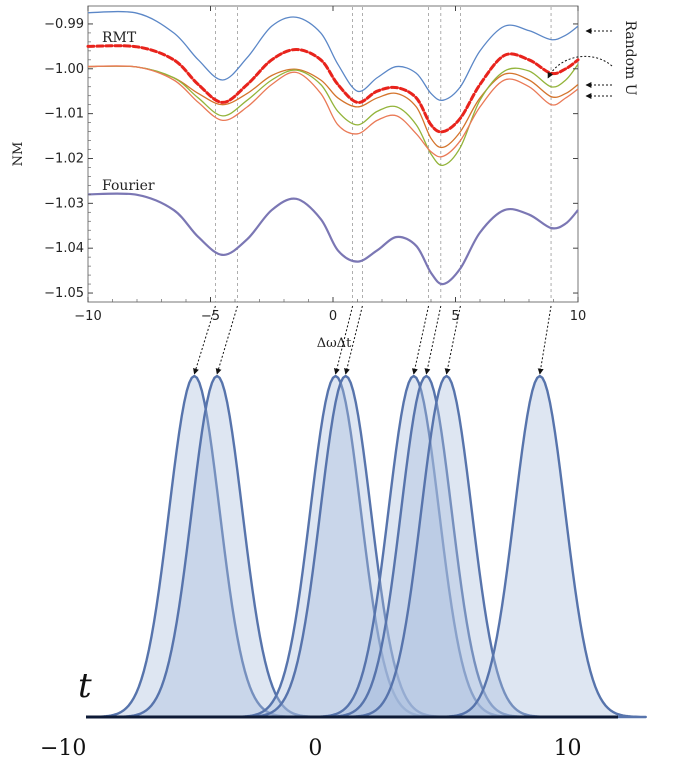  What do you see at coordinates (333, 316) in the screenshot?
I see `x-tick-label: 0` at bounding box center [333, 316].